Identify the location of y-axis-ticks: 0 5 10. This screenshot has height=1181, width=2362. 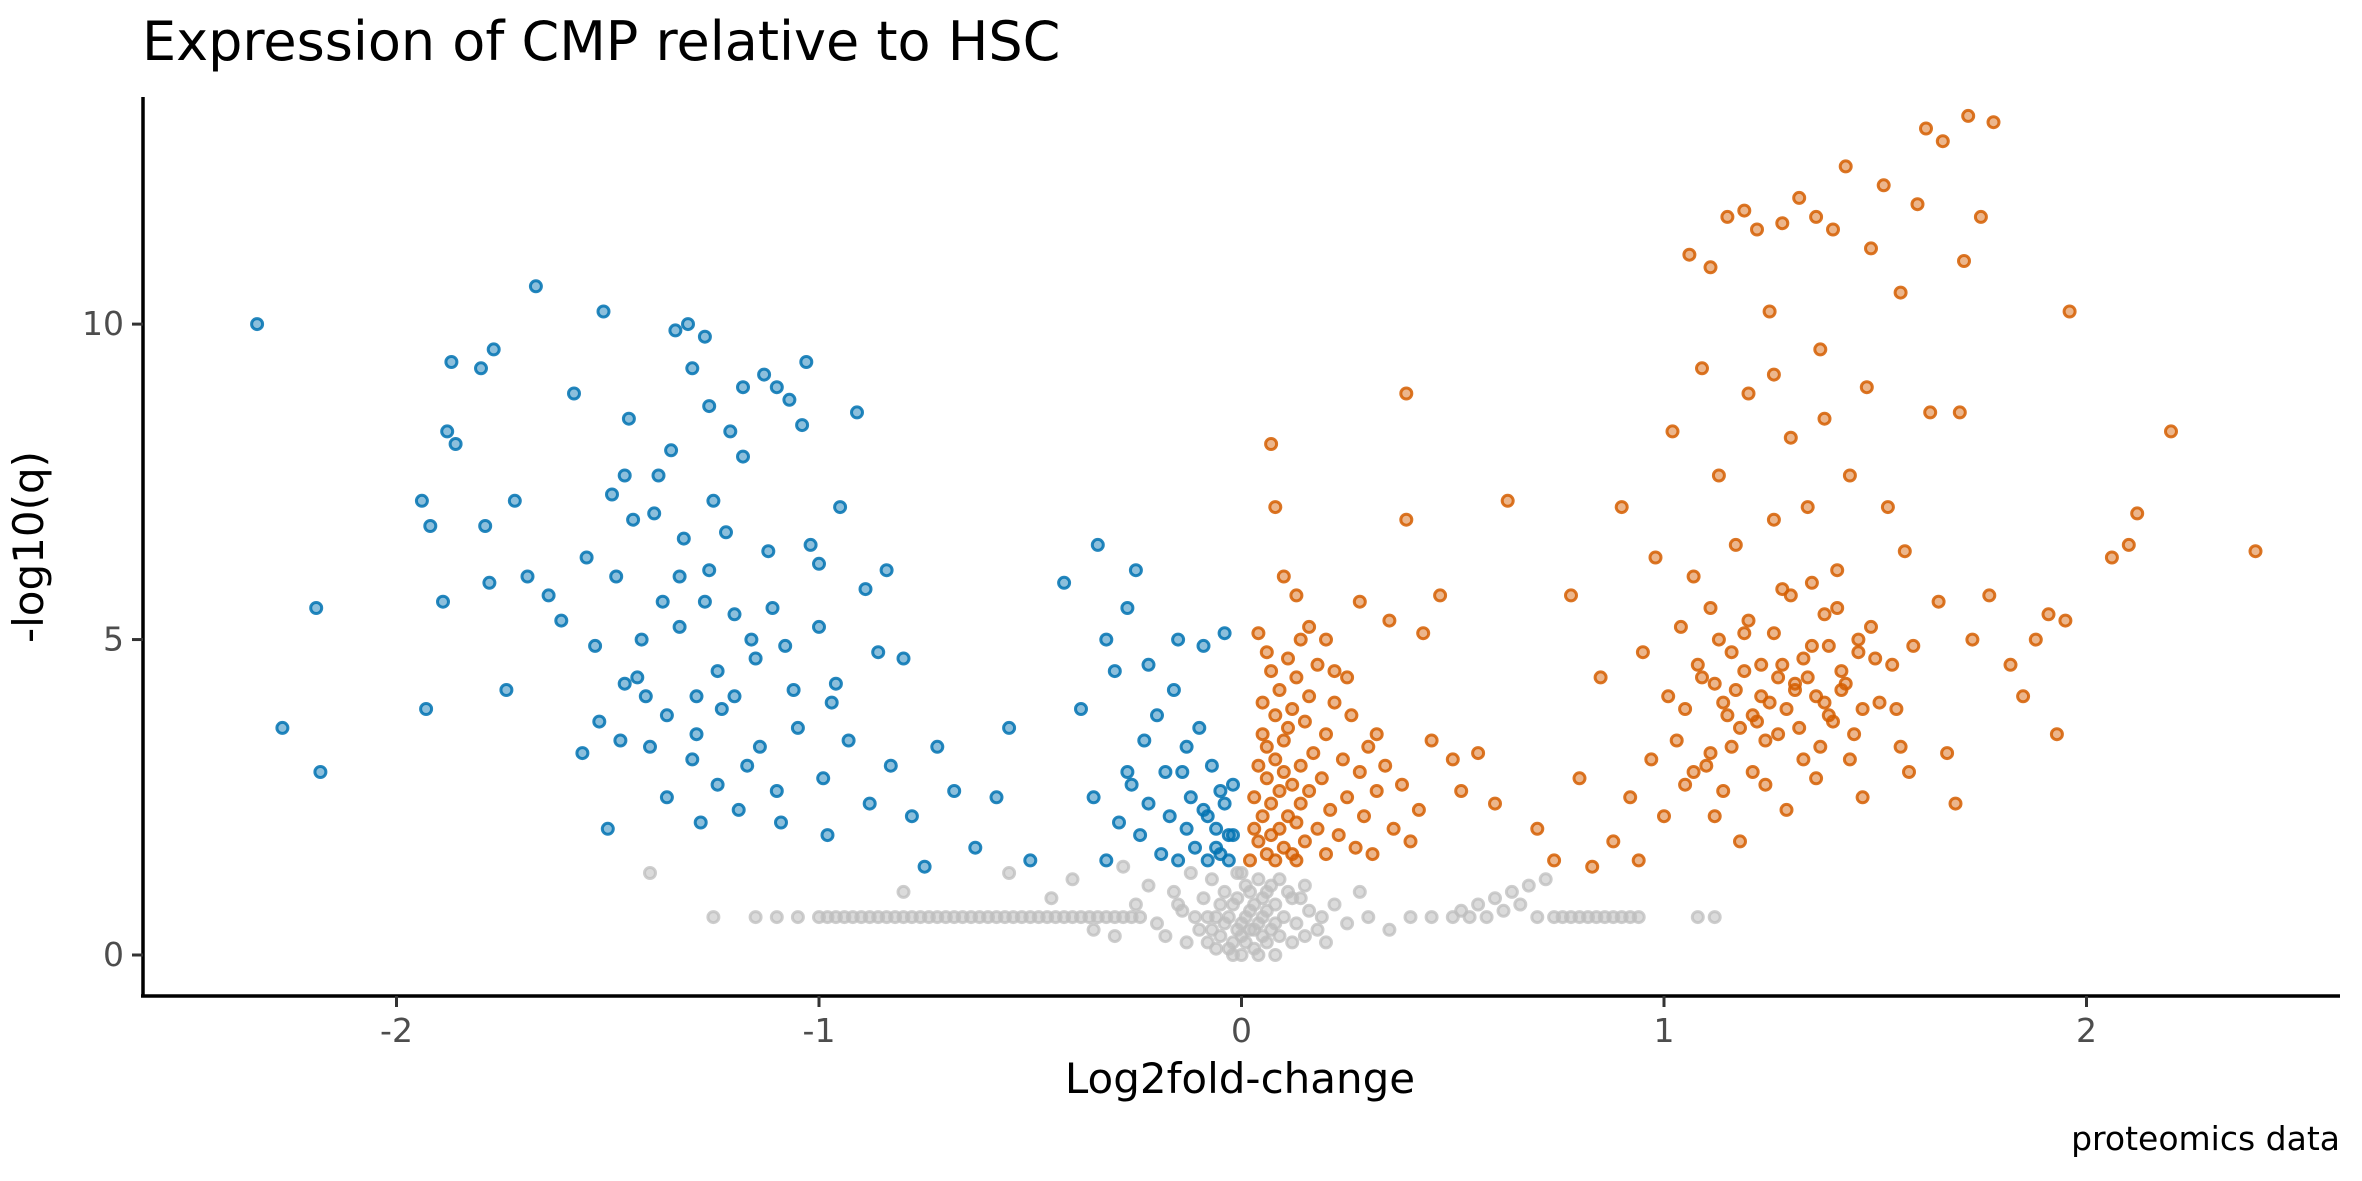
(112, 639).